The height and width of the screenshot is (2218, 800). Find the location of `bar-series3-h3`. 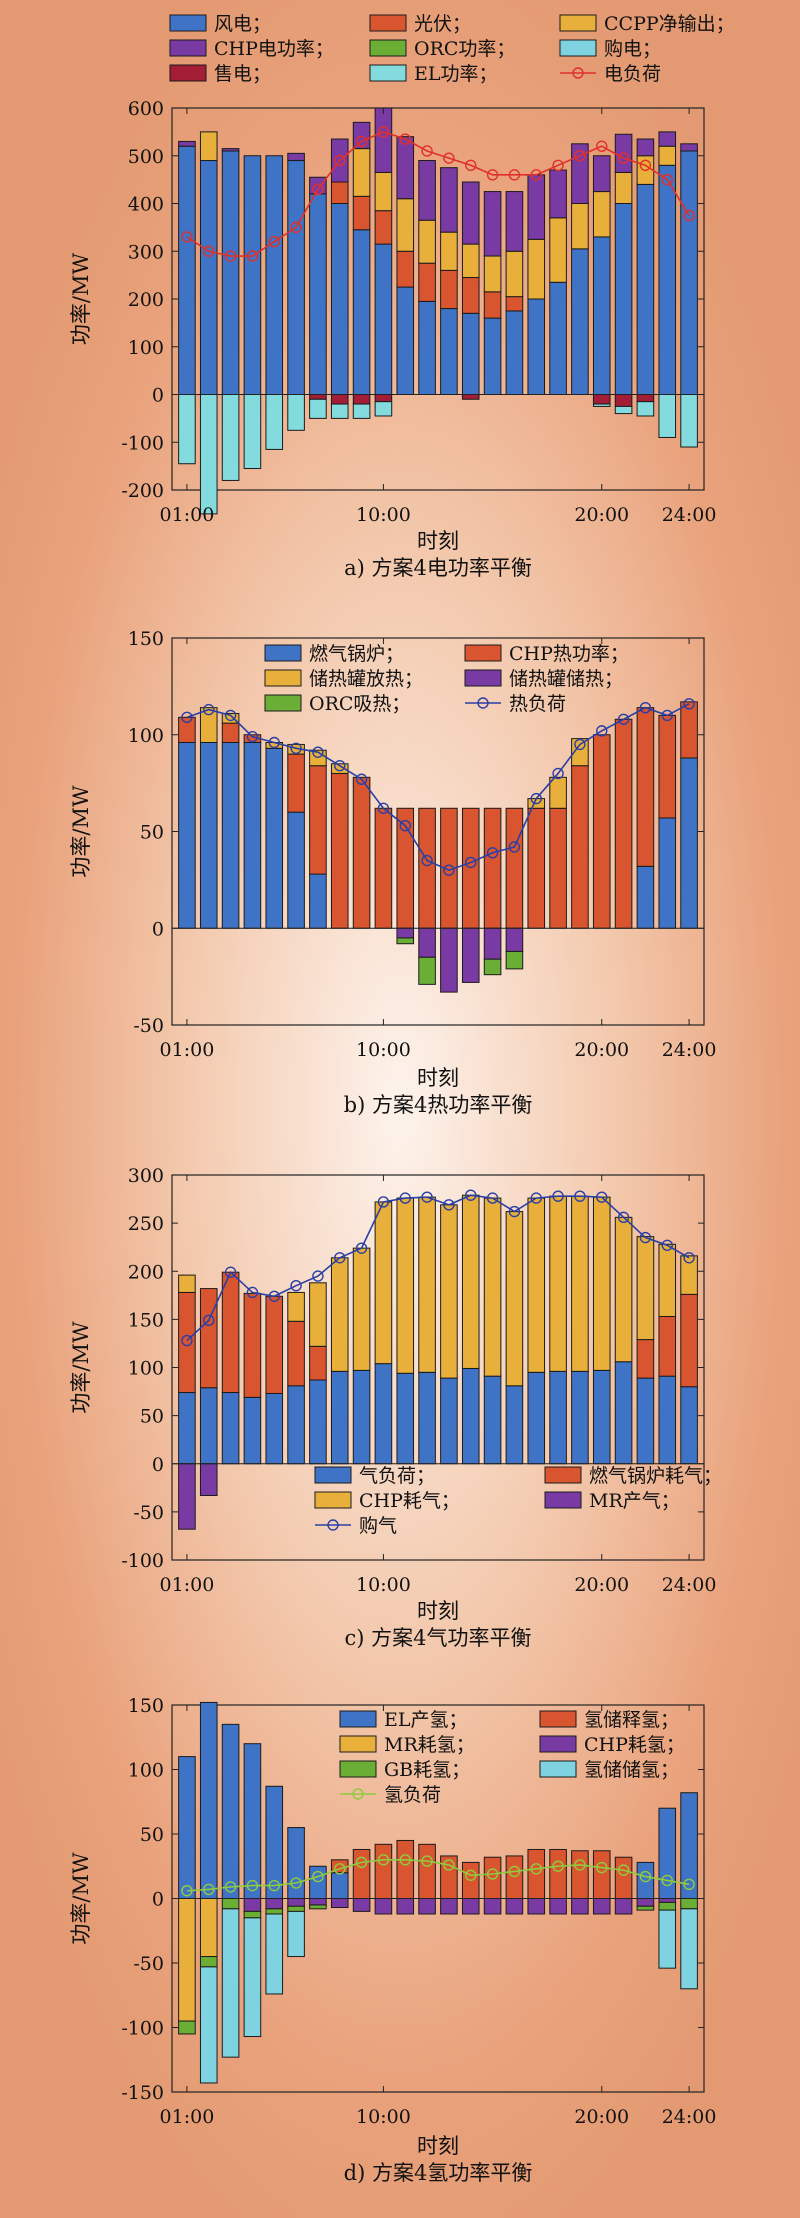

bar-series3-h3 is located at coordinates (230, 718).